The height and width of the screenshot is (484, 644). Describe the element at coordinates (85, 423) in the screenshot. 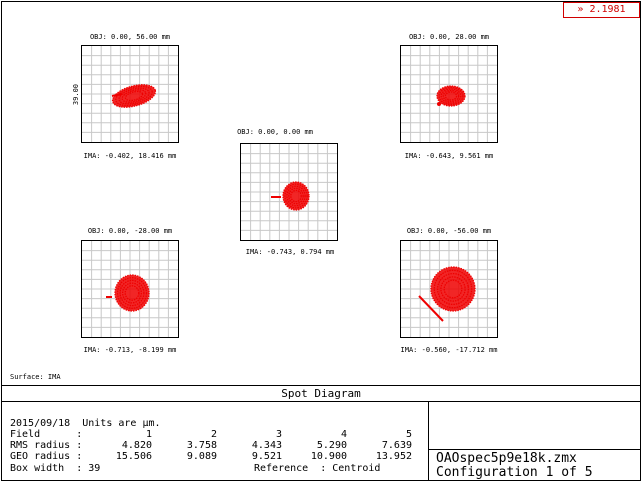

I see `date-units: 2015/09/18 Units are µm.` at that location.